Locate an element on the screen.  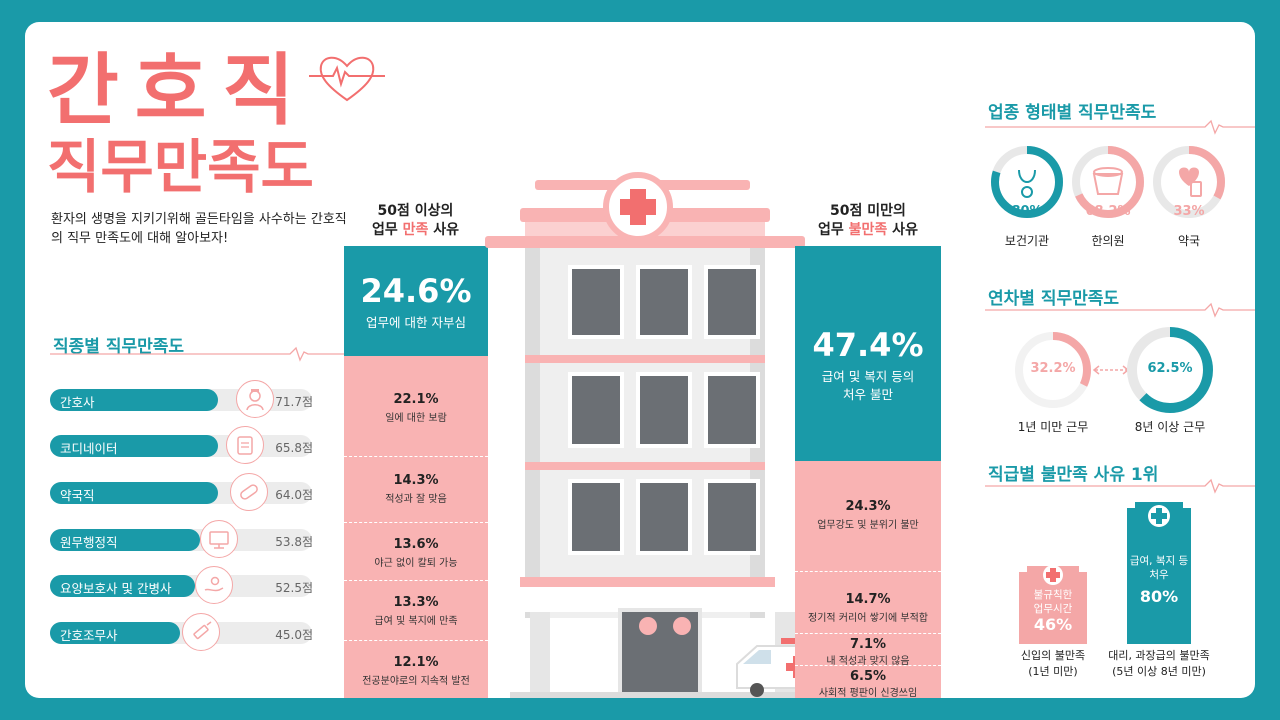
dissatisfied-header-line1: 50점 미만의 is located at coordinates (868, 211).